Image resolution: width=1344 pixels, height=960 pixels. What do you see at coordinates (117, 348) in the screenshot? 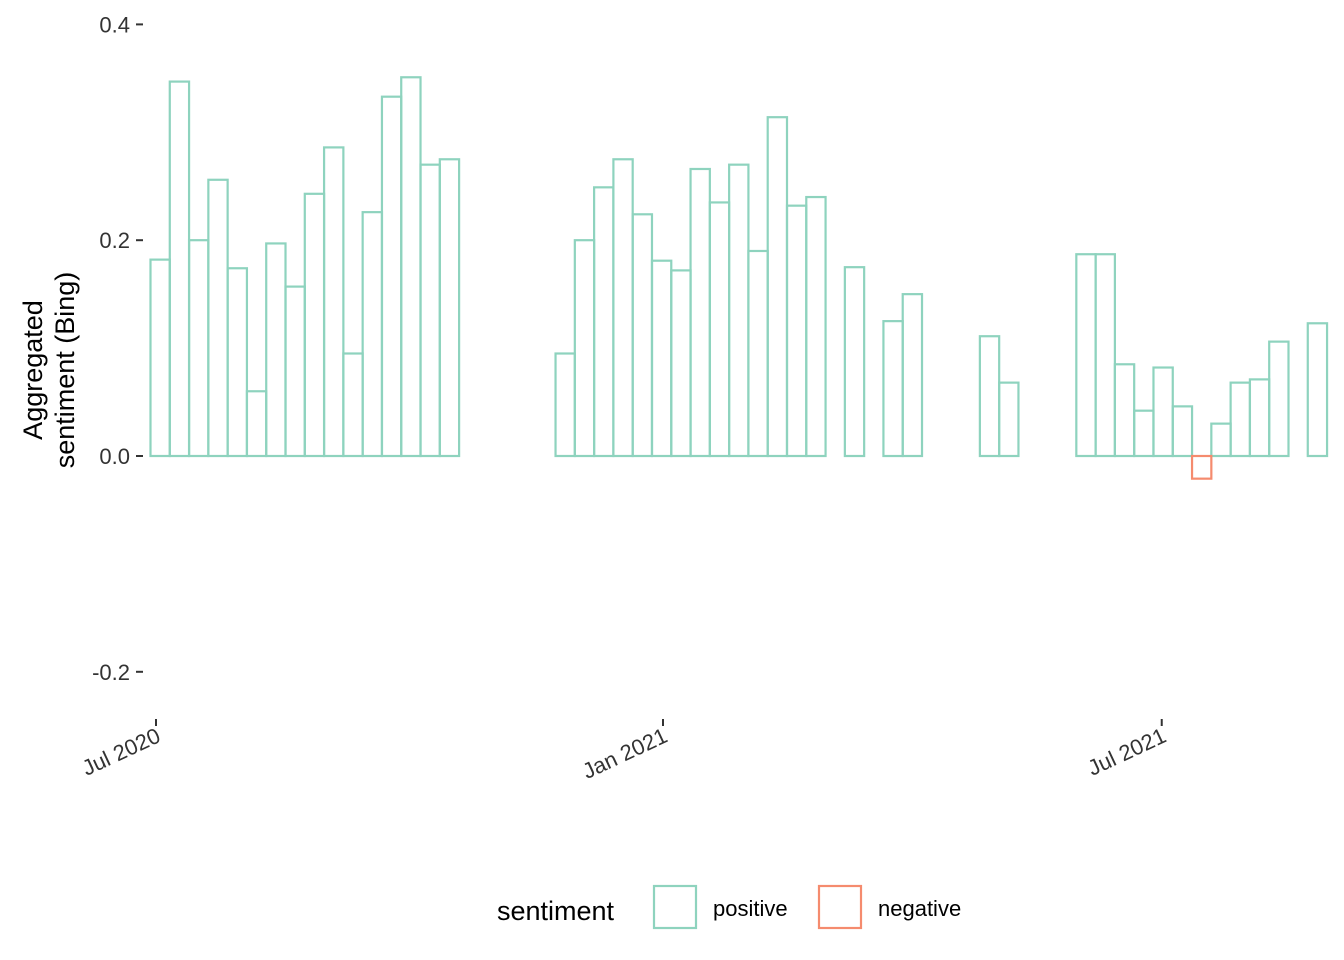
I see `y-axis: -0.2 0.0 0.2 0.4` at bounding box center [117, 348].